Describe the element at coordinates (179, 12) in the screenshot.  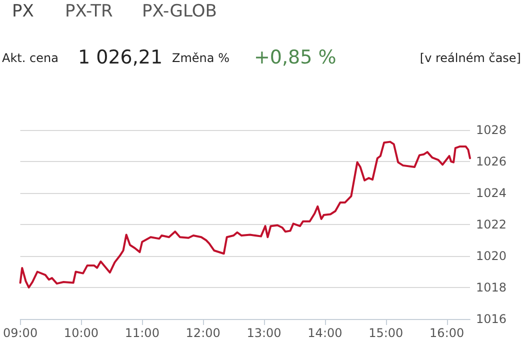
I see `text: PX-GLOB` at that location.